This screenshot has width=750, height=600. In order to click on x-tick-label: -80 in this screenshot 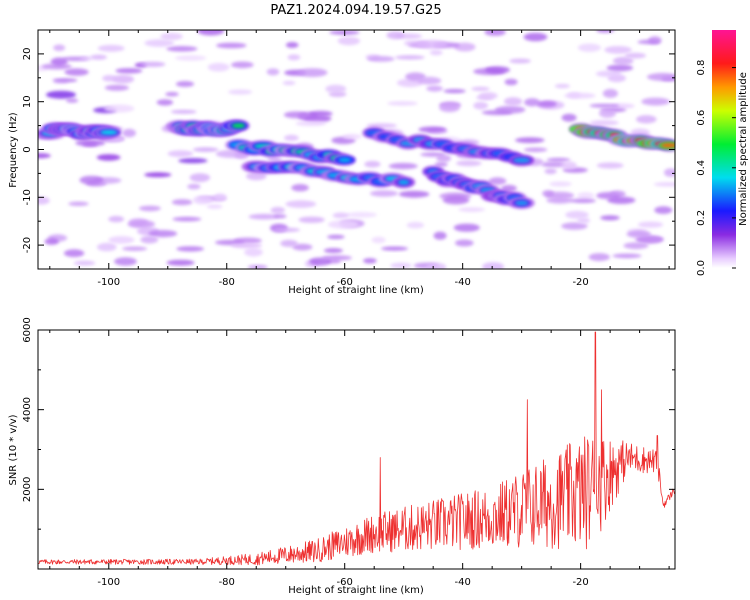, I will do `click(227, 582)`.